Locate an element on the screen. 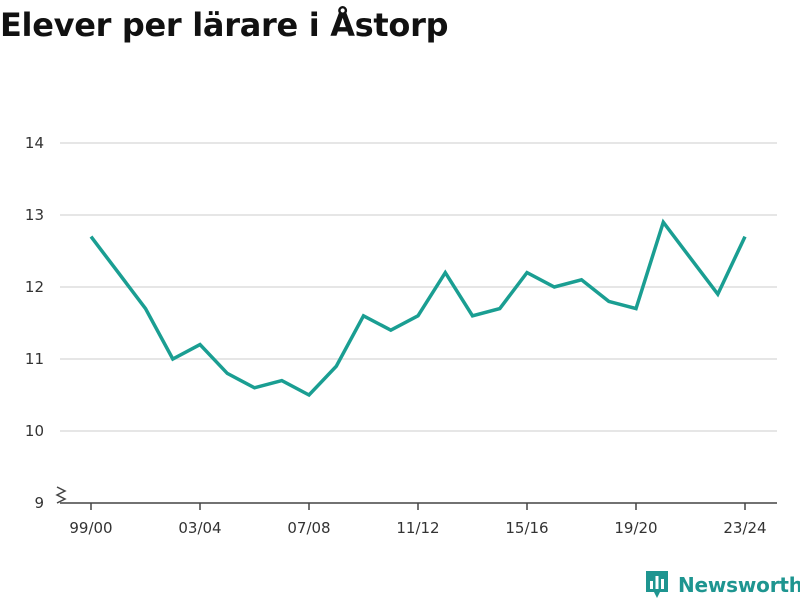  y-tick-label: 10 is located at coordinates (34, 431).